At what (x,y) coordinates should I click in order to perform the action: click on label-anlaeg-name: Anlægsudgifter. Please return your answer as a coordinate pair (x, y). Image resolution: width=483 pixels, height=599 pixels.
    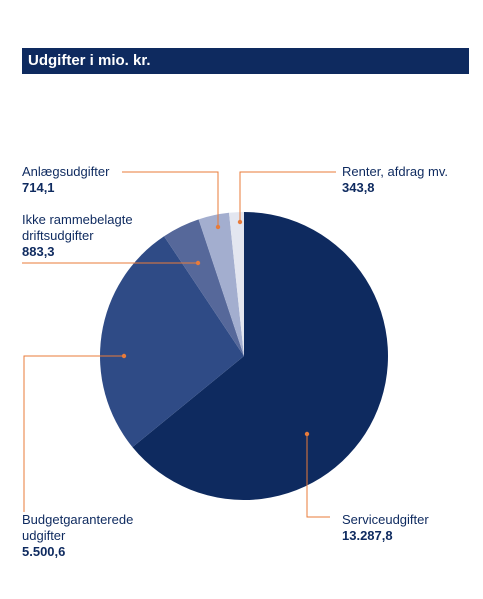
    Looking at the image, I should click on (66, 171).